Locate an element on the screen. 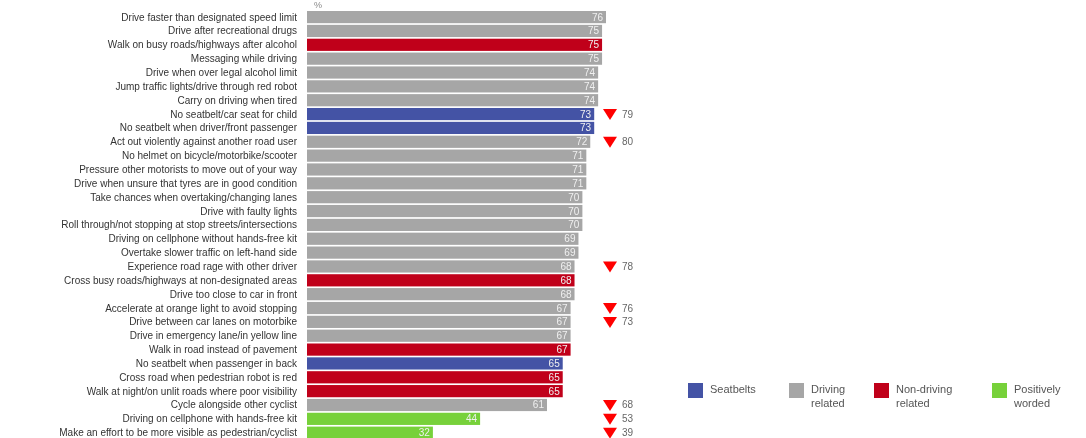 This screenshot has height=438, width=1086. y-tick-label: Take chances when overtaking/changing lanes is located at coordinates (193, 197).